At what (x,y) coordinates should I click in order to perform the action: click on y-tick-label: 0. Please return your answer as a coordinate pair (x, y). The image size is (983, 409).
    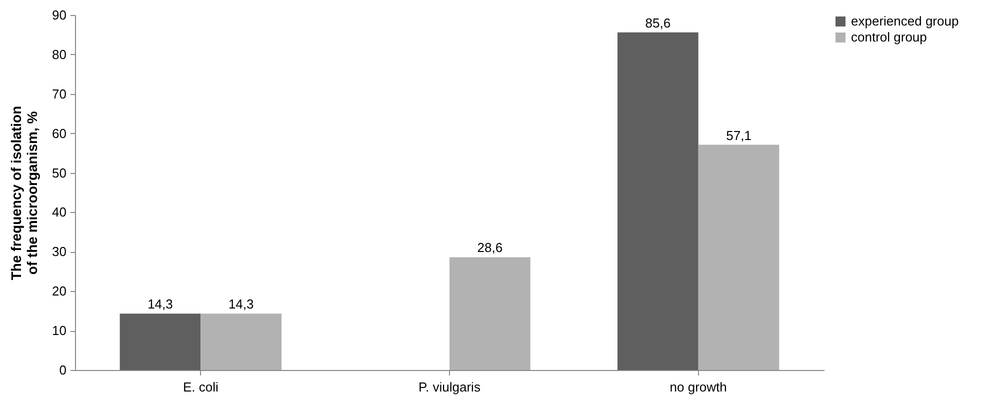
    Looking at the image, I should click on (62, 370).